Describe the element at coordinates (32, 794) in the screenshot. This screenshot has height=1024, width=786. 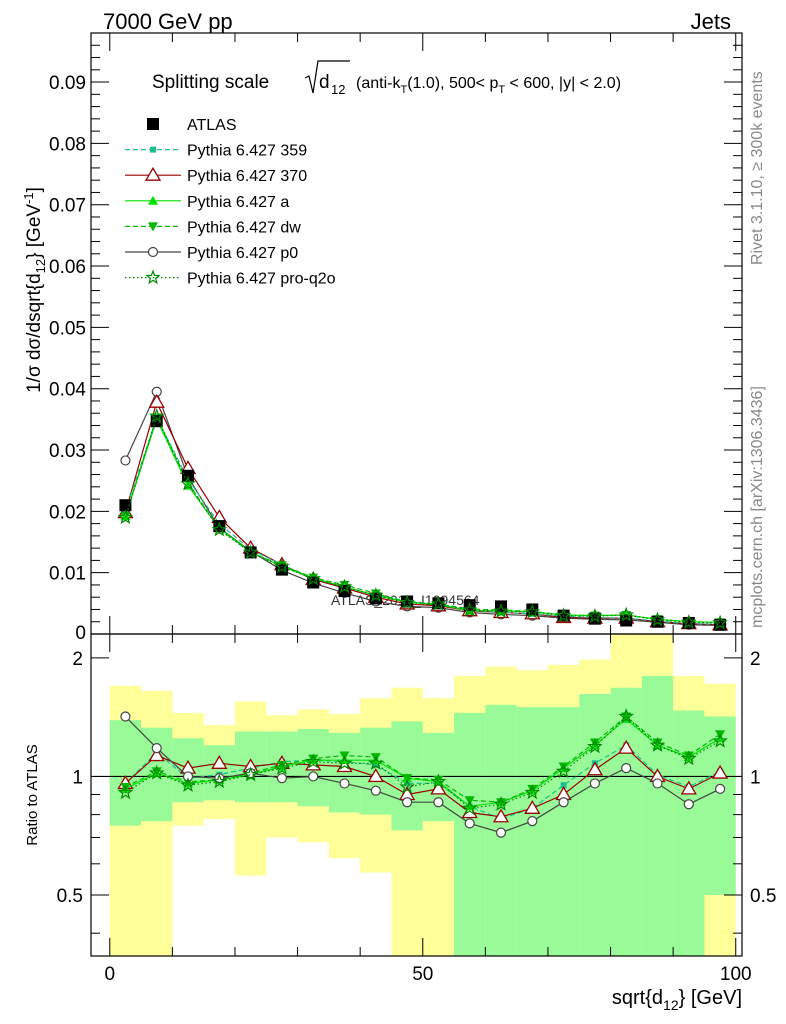
I see `ratio-y-axis-label: Ratio to ATLAS` at that location.